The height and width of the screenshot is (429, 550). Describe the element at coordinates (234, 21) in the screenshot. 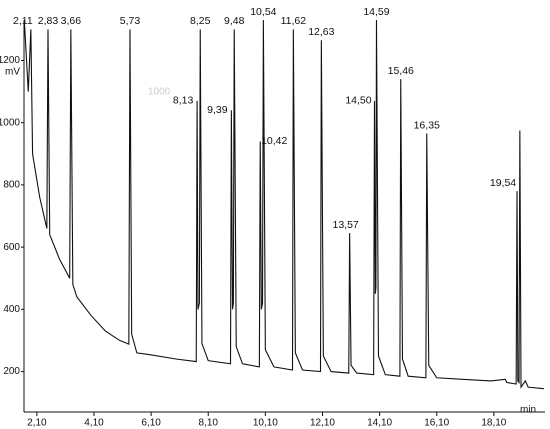

I see `peak-label: 9,48` at that location.